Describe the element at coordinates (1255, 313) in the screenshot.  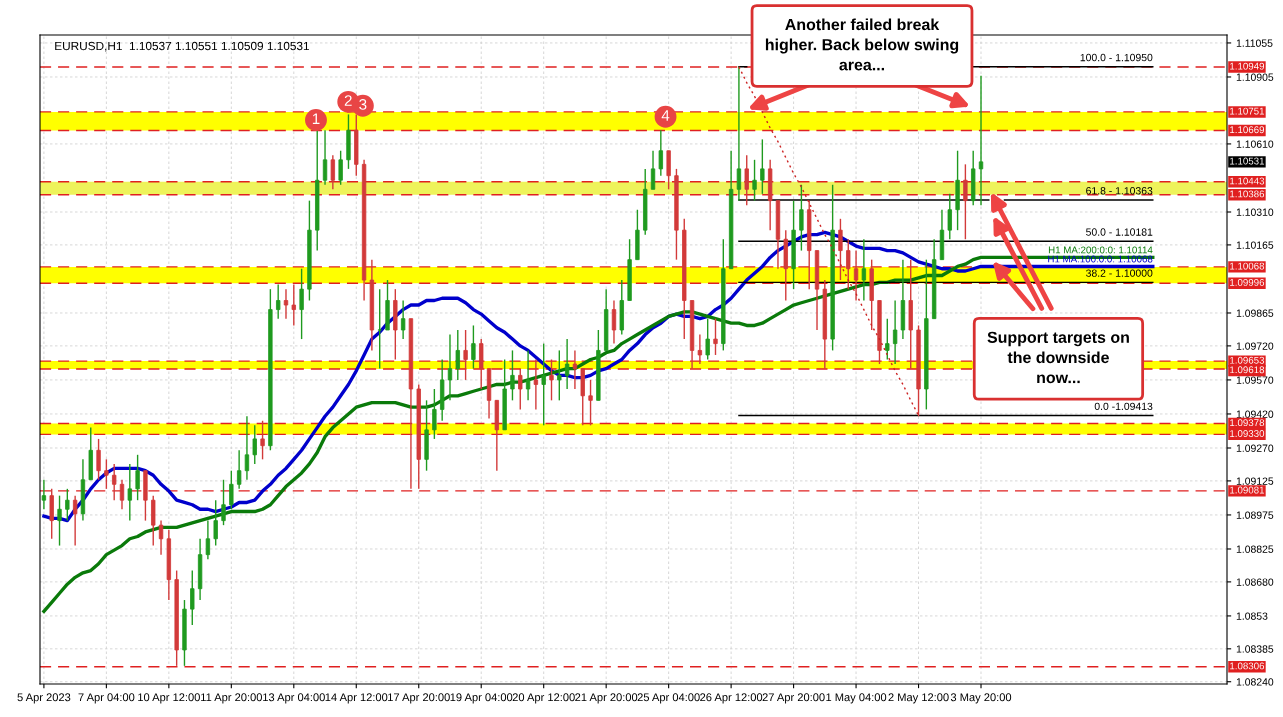
I see `y-tick-label: 1.09865` at that location.